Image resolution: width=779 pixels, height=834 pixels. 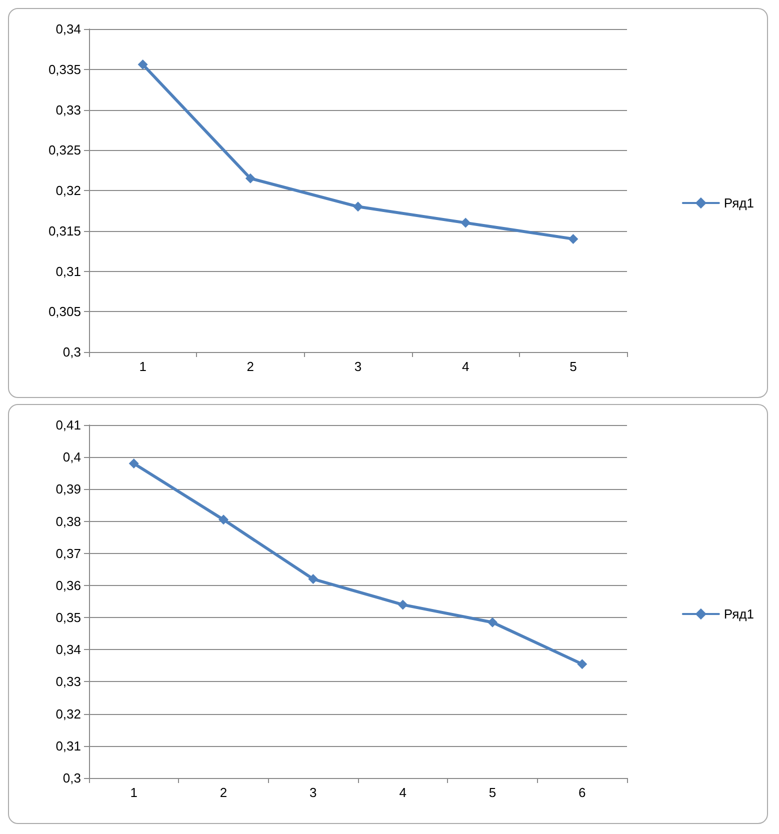 What do you see at coordinates (68, 553) in the screenshot?
I see `y-tick-label: 0,37` at bounding box center [68, 553].